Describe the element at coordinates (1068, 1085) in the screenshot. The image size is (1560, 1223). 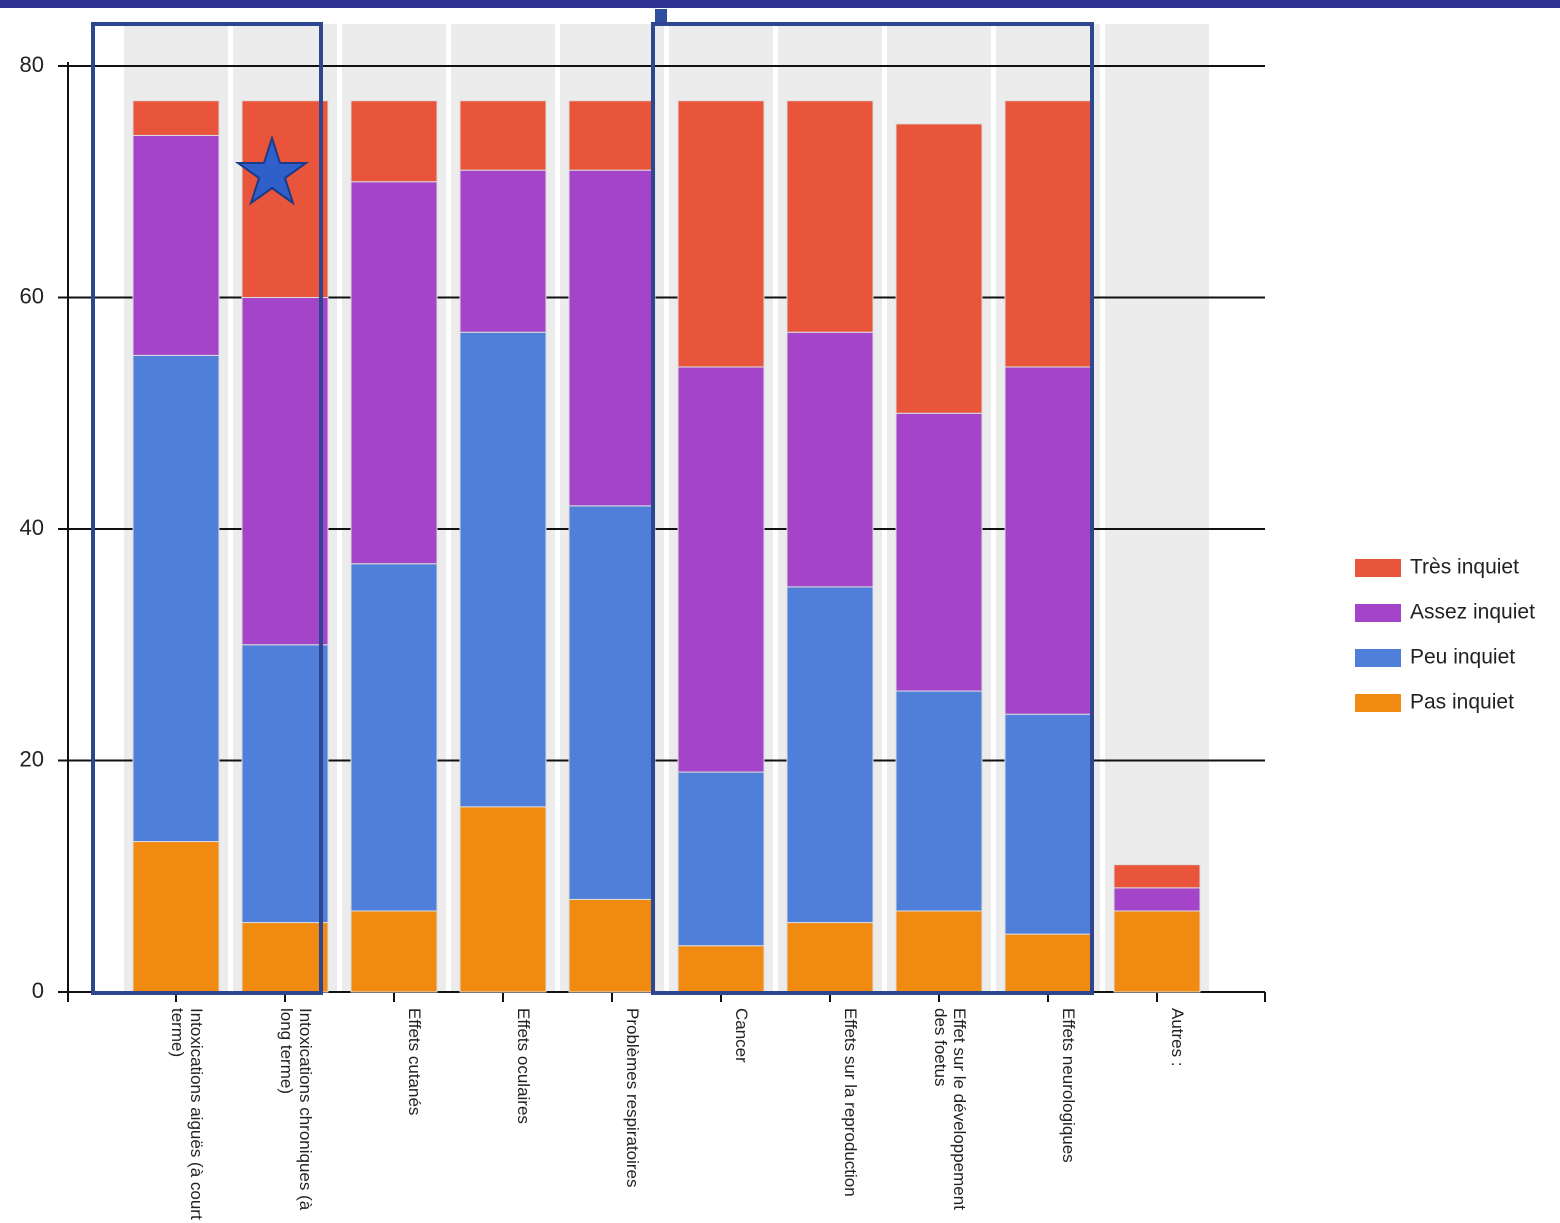
I see `x-tick-label: Effets neurologiques` at that location.